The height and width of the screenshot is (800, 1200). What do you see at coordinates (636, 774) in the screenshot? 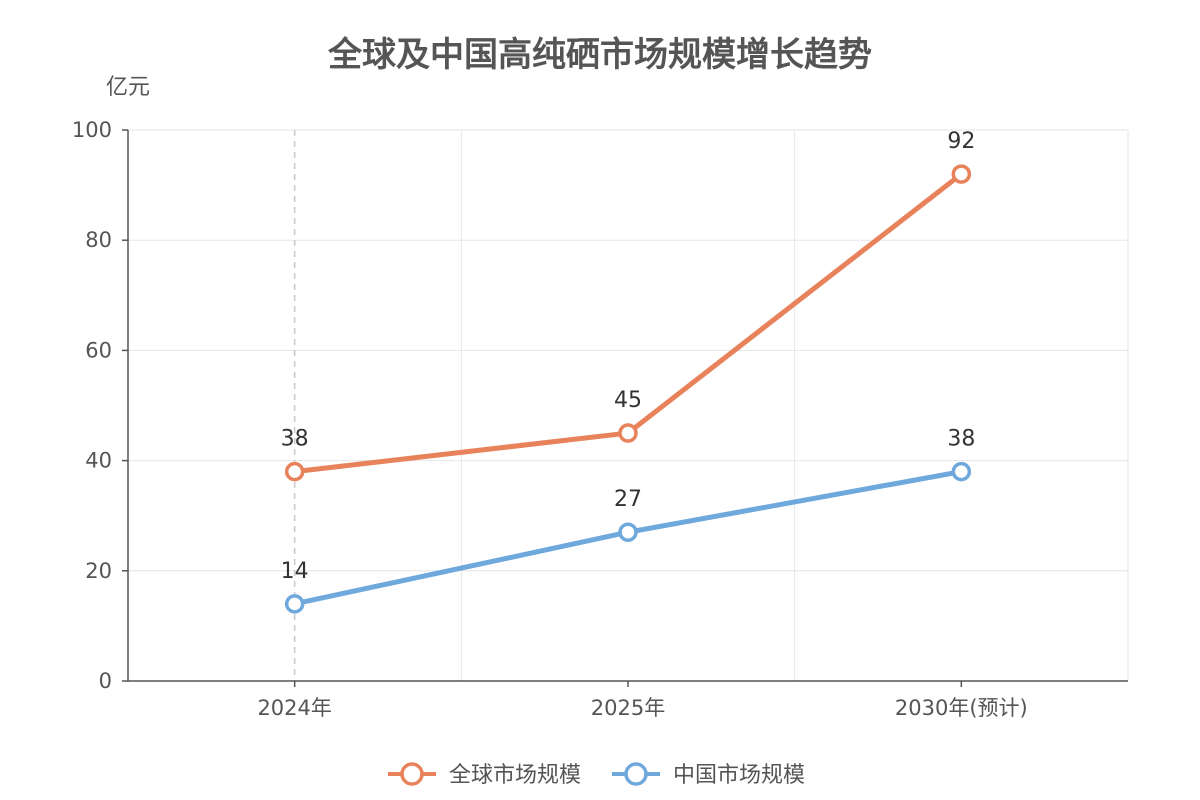
I see `legend-china-marker-icon` at bounding box center [636, 774].